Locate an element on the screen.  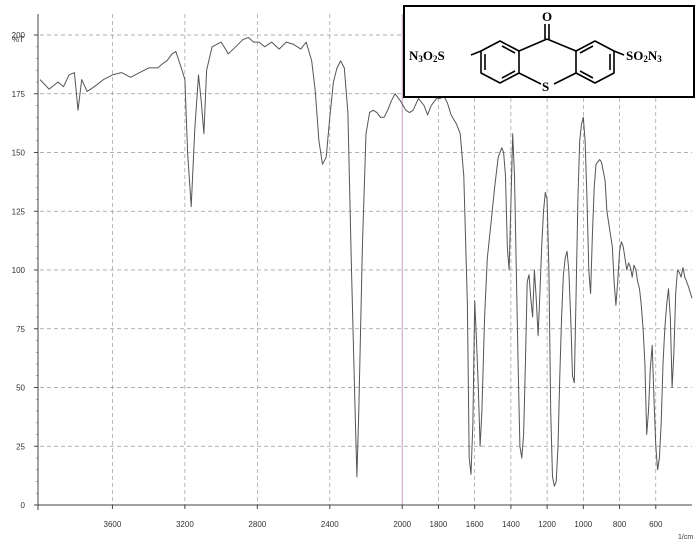
left-sulfonyl-azide-label: N3O2S is located at coordinates (427, 56).